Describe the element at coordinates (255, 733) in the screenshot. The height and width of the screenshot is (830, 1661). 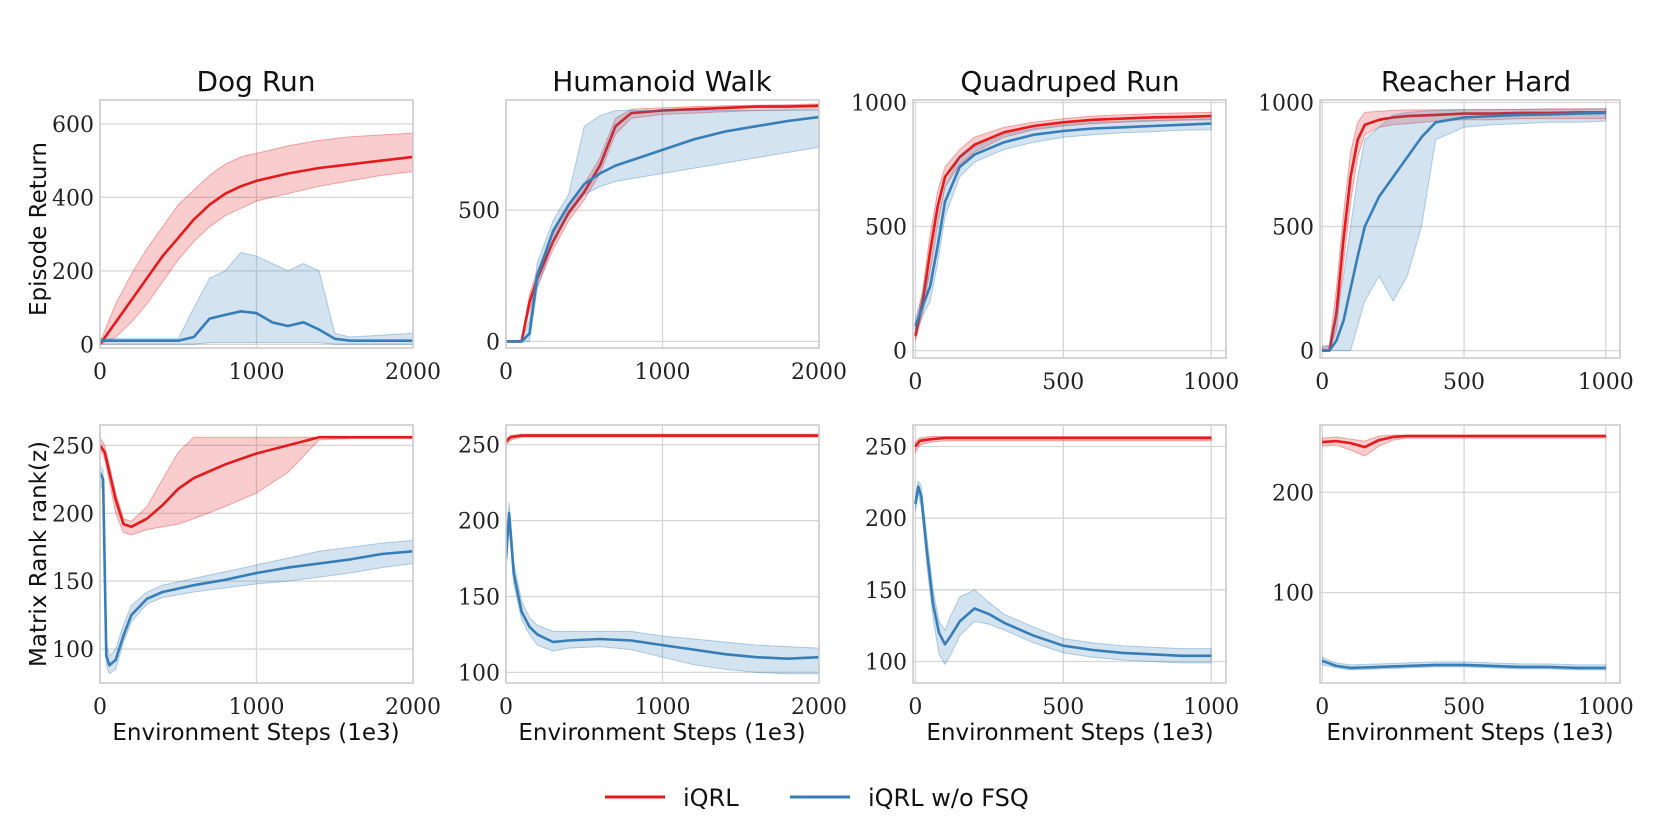
I see `x-axis-label-1: Environment Steps (1e3)` at that location.